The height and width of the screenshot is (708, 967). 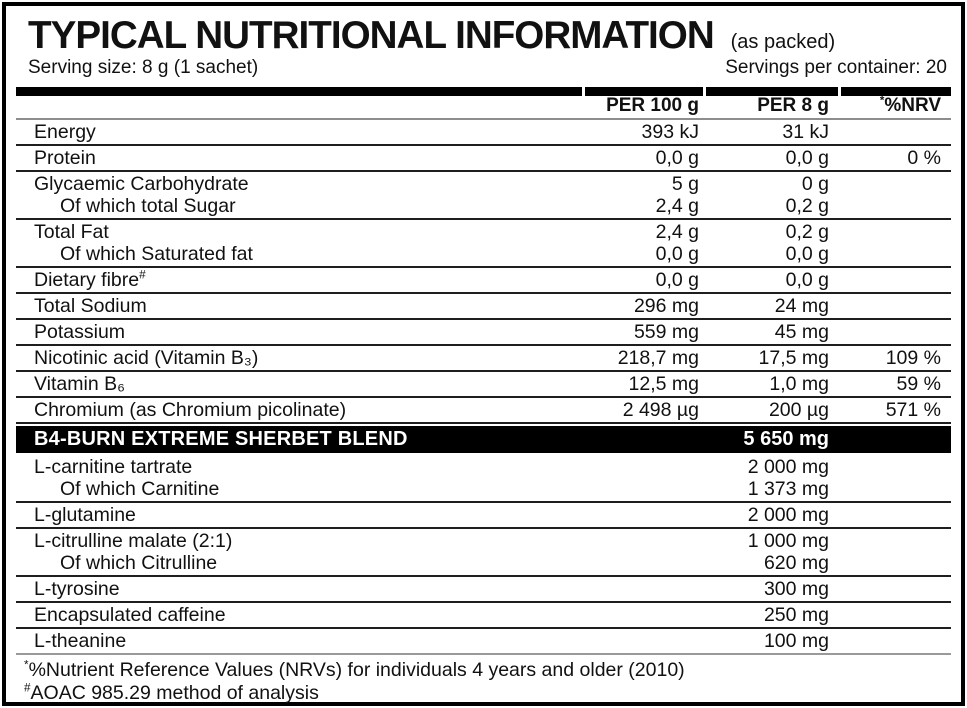 I want to click on column-headers: PER 100 g PER 8 g *%NRV, so click(x=483, y=107).